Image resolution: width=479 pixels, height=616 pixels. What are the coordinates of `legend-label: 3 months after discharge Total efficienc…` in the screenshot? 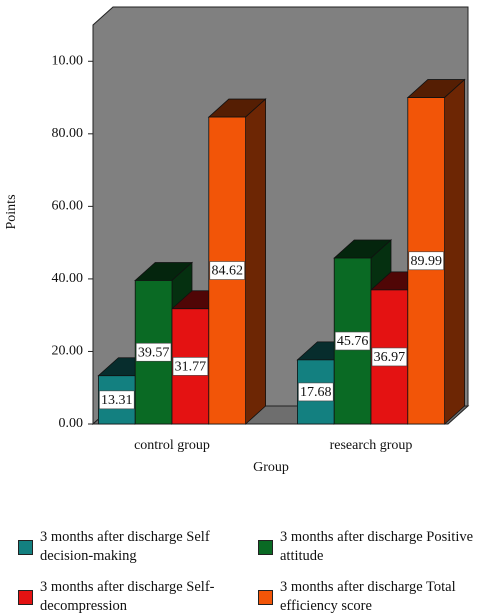 It's located at (368, 596).